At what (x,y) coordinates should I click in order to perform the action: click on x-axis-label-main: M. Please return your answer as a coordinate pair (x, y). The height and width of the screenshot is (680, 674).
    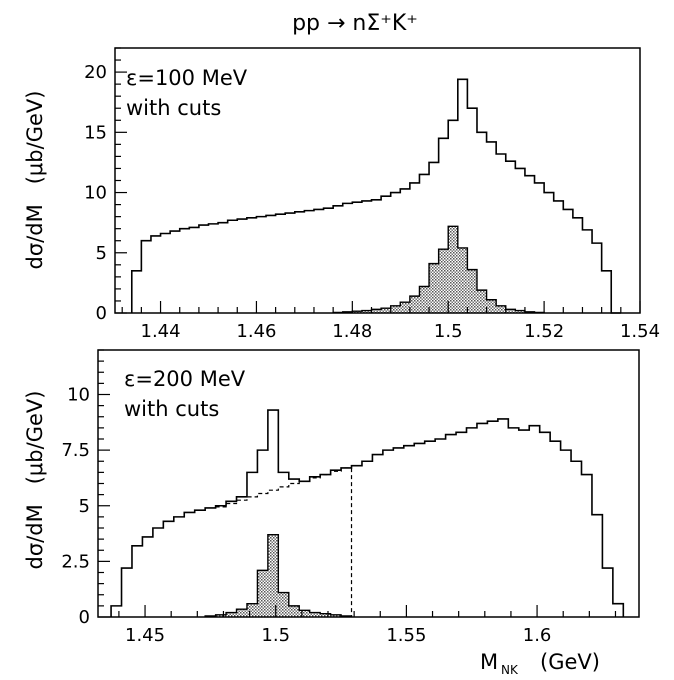
    Looking at the image, I should click on (489, 662).